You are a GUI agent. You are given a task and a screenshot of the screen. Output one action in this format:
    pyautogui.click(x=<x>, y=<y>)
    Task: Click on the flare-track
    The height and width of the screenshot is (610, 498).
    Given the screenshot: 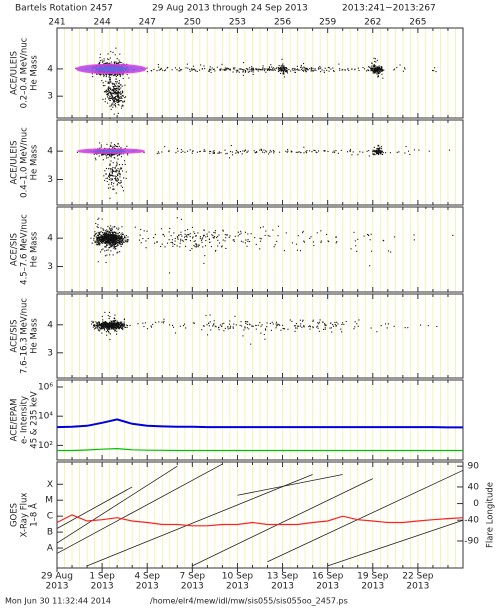 What is the action you would take?
    pyautogui.click(x=282, y=522)
    